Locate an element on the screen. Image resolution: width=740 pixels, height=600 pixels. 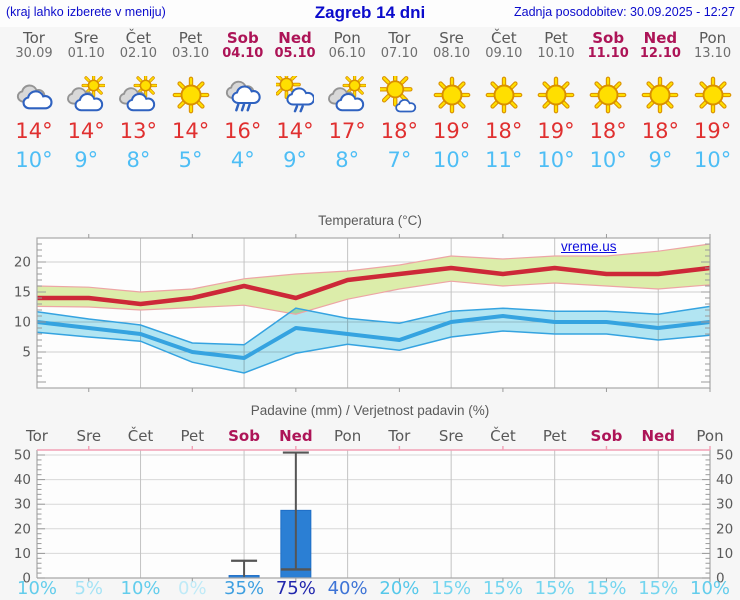
precip-day-label: Čet is located at coordinates (140, 436).